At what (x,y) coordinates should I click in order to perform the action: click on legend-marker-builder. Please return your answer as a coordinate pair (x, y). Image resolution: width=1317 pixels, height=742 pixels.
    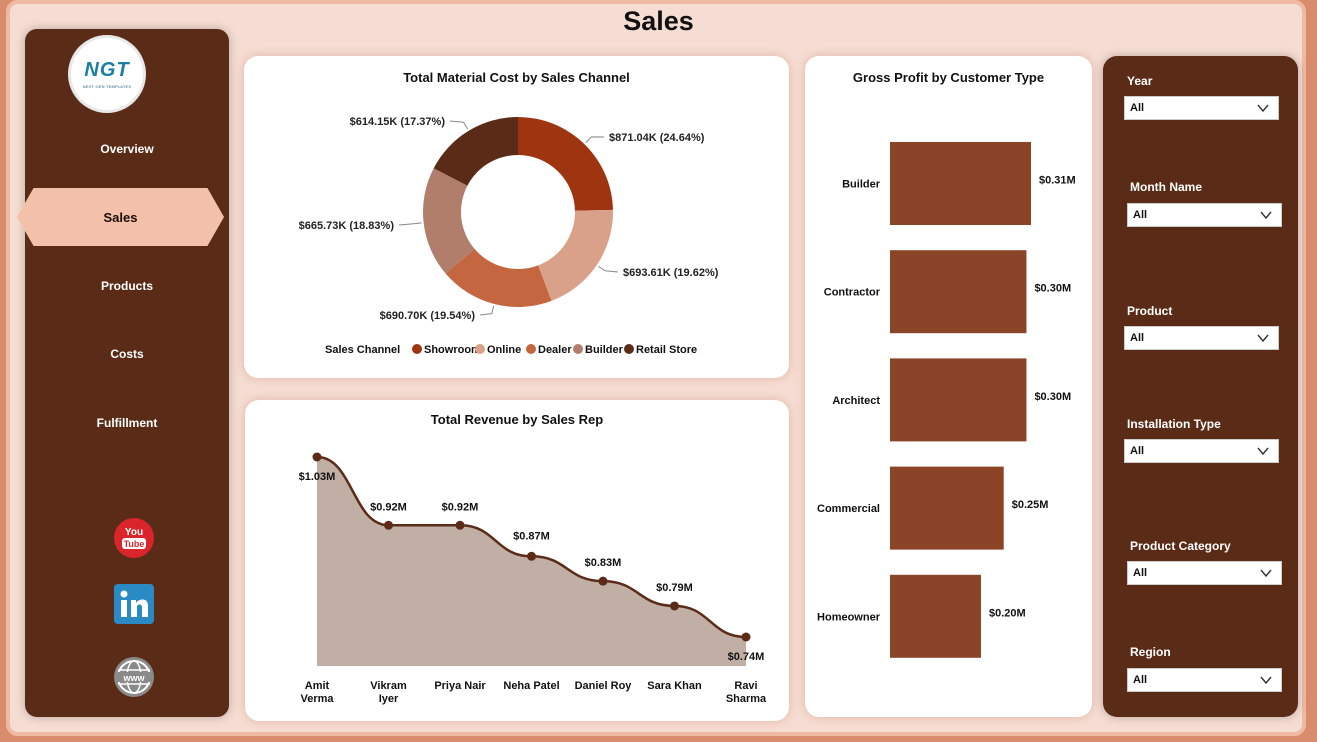
    Looking at the image, I should click on (578, 349).